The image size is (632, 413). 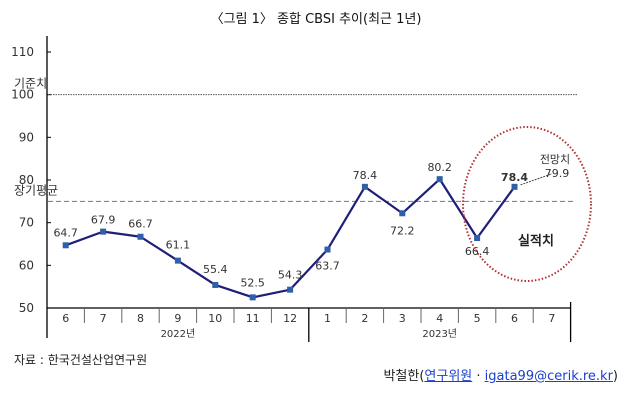 I want to click on data-label: 80.2, so click(x=439, y=167).